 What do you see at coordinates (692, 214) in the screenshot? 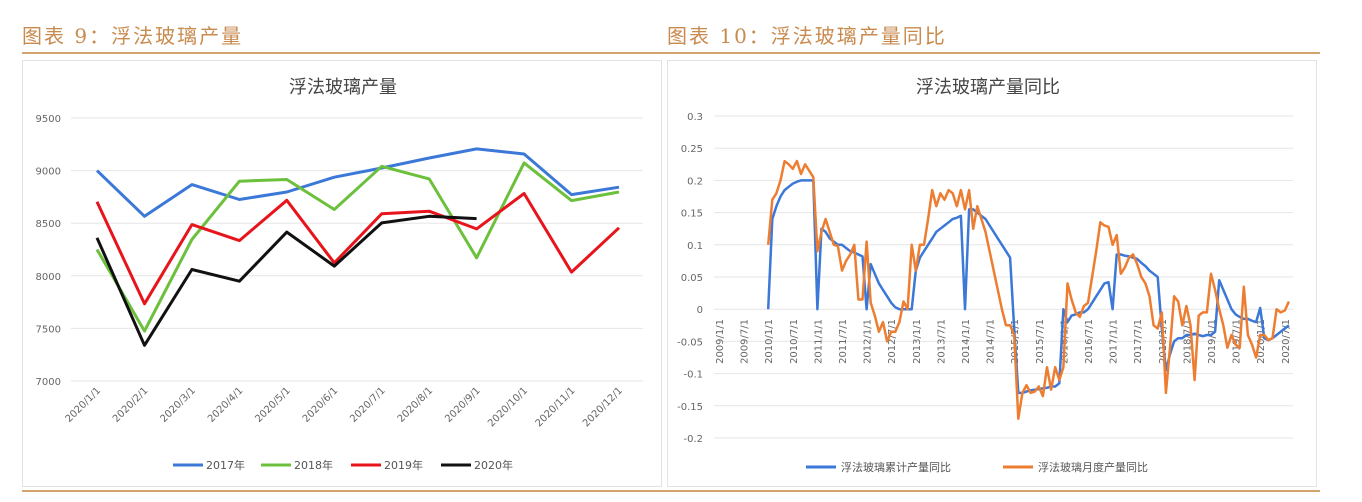
I see `y-tick-label: 0.15` at bounding box center [692, 214].